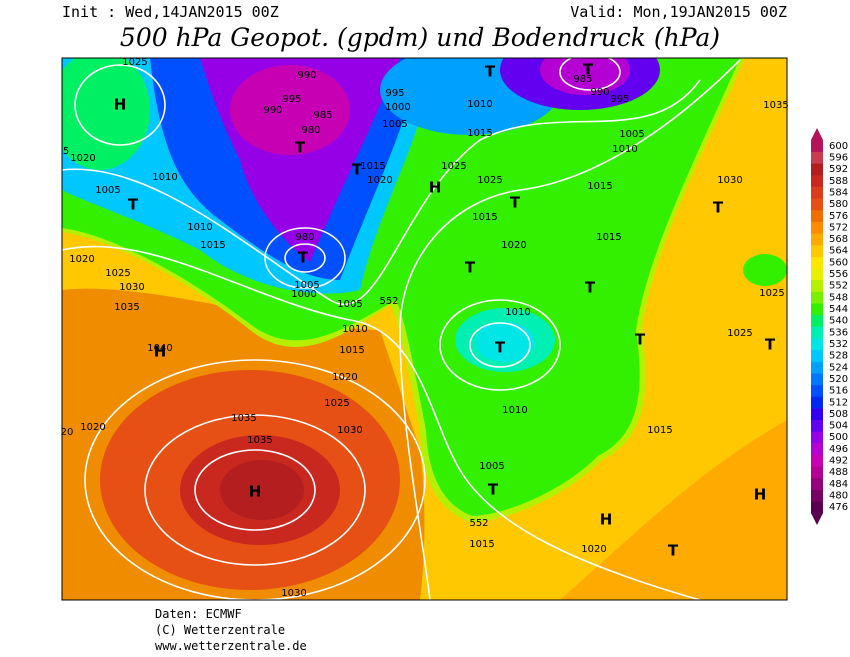 The height and width of the screenshot is (657, 850). I want to click on colorbar-label: 516, so click(838, 391).